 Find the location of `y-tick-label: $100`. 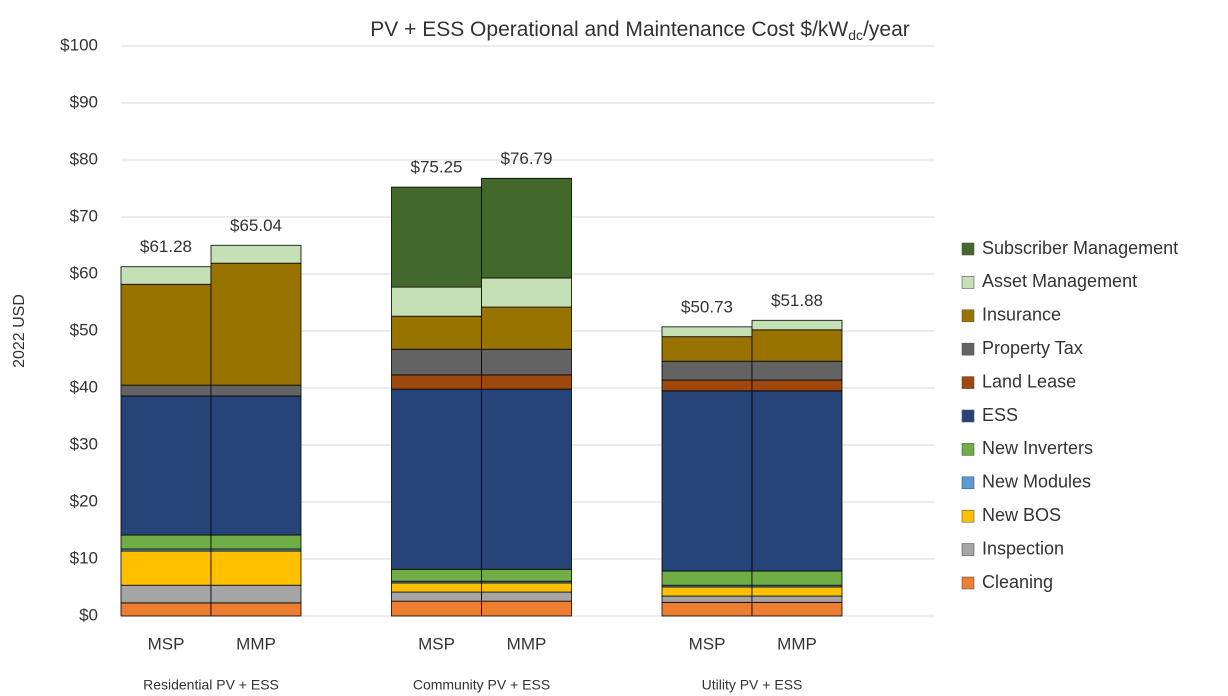

y-tick-label: $100 is located at coordinates (79, 44).